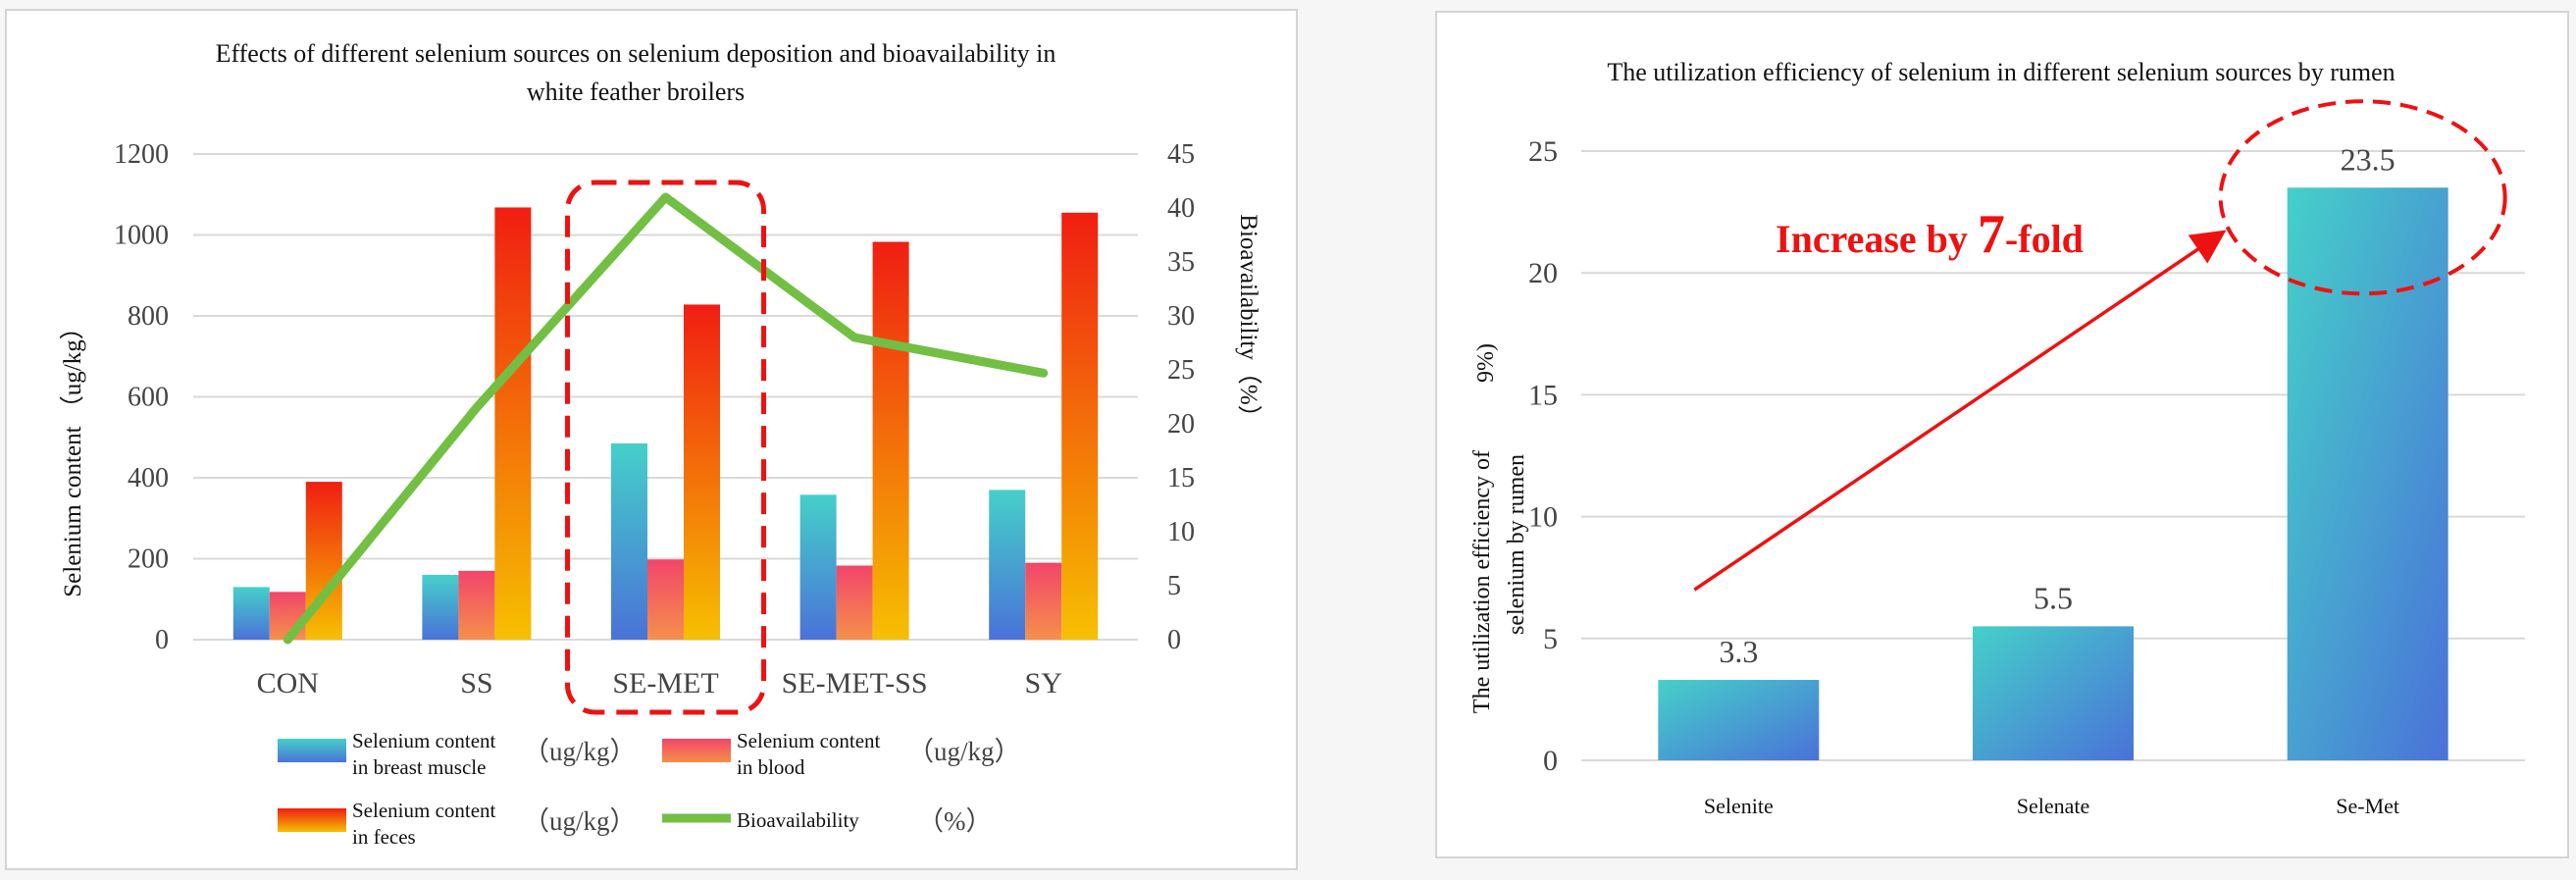 The height and width of the screenshot is (880, 2576). What do you see at coordinates (141, 154) in the screenshot?
I see `chart-1-y-tick: 1200` at bounding box center [141, 154].